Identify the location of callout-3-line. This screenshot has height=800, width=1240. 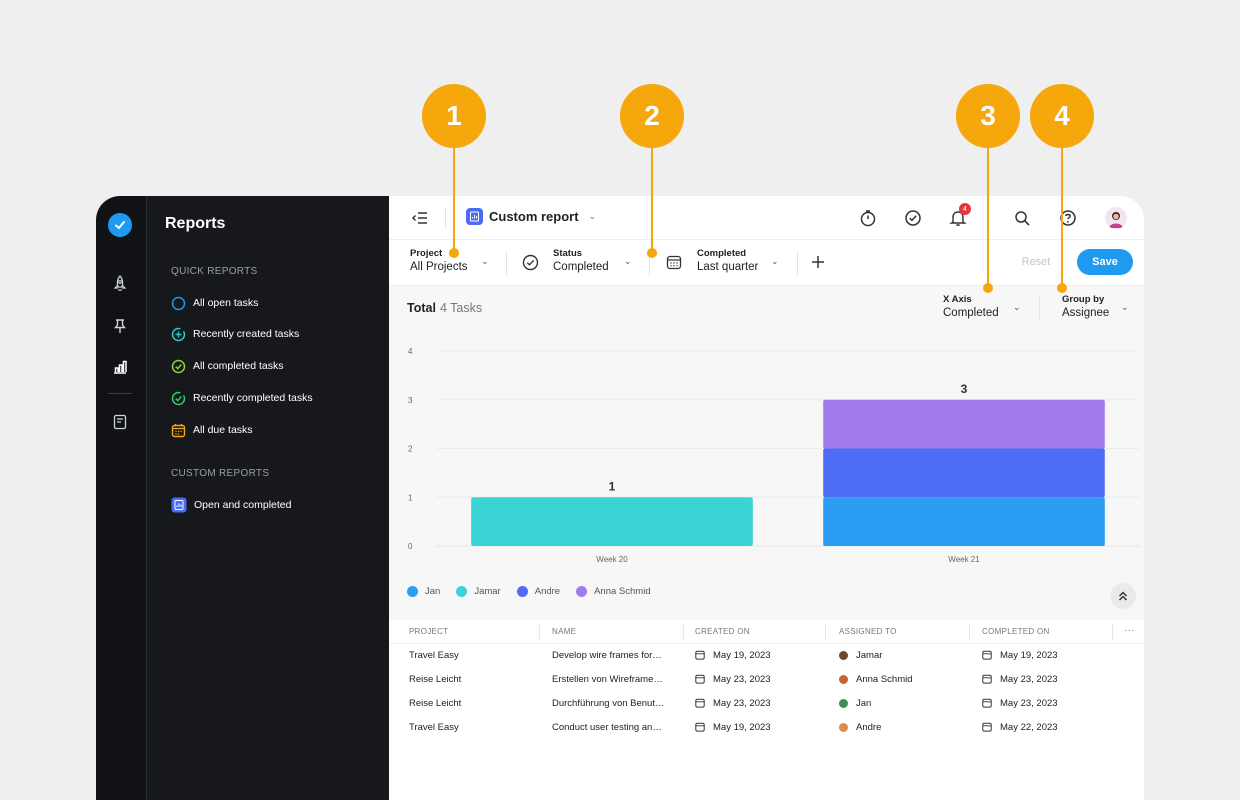
(988, 216).